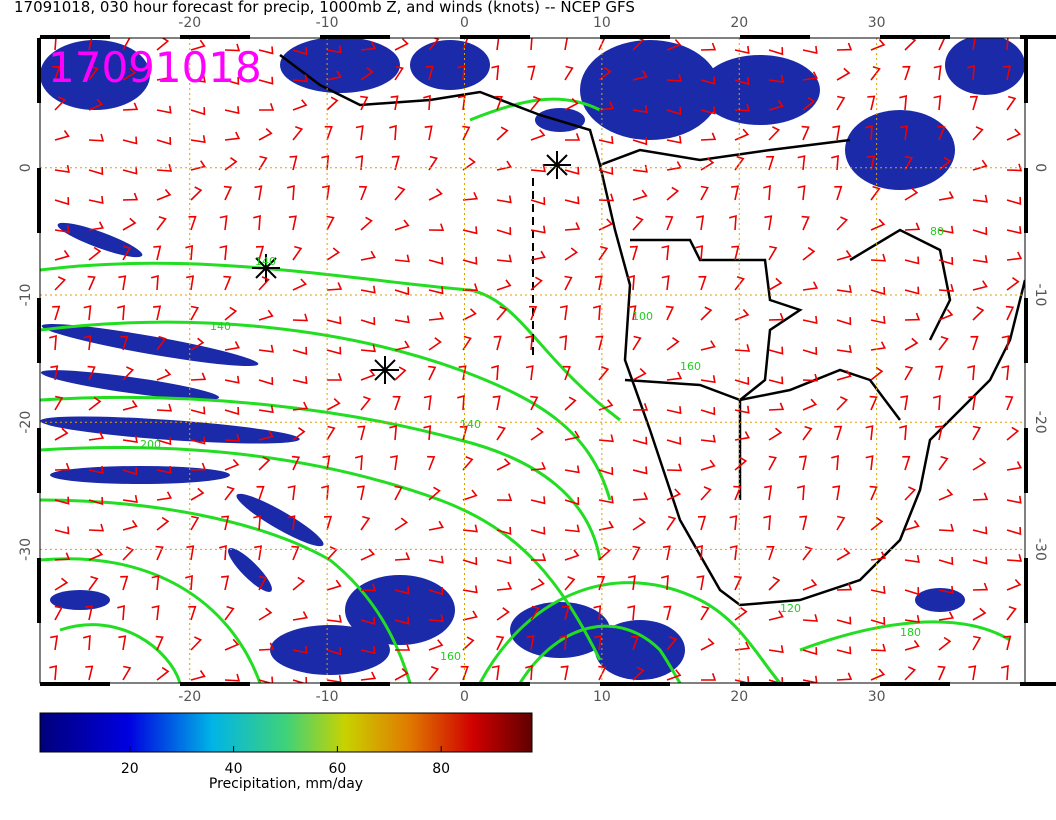 This screenshot has height=820, width=1056. Describe the element at coordinates (1040, 167) in the screenshot. I see `lat-tick-label: 0` at that location.